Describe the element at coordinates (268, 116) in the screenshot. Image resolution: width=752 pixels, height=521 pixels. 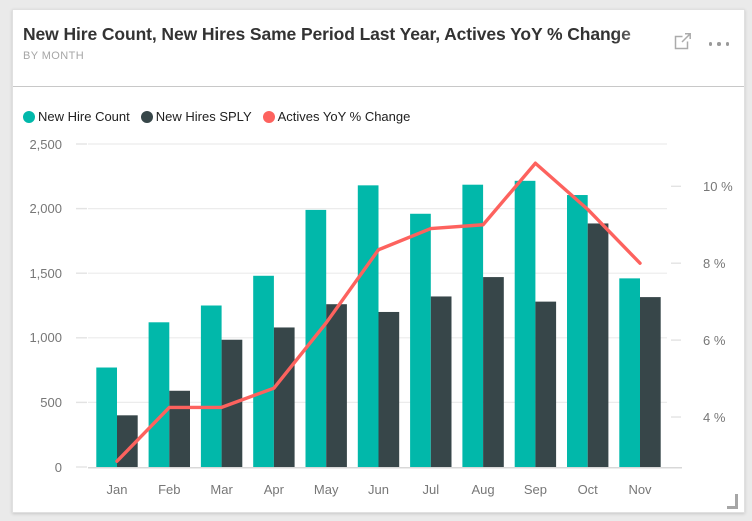
I see `legend-dot-coral` at that location.